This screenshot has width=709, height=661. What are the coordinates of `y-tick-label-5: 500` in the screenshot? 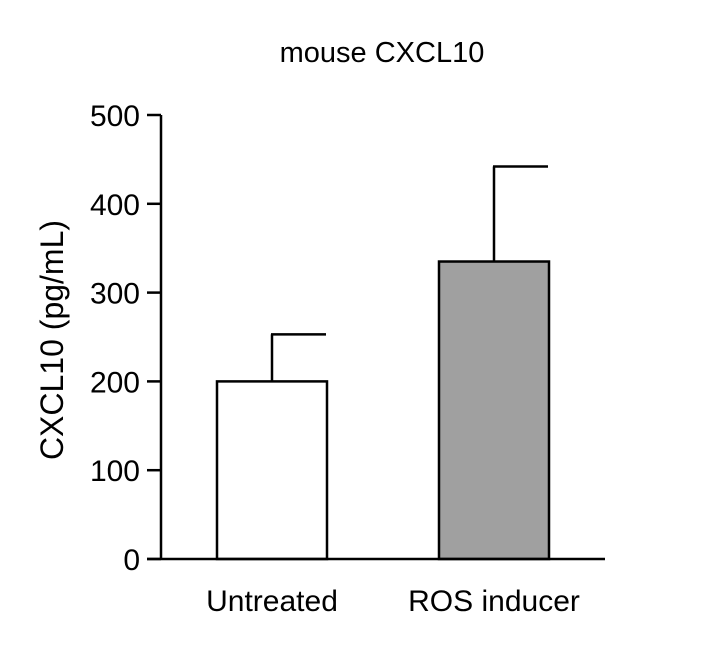 It's located at (115, 116).